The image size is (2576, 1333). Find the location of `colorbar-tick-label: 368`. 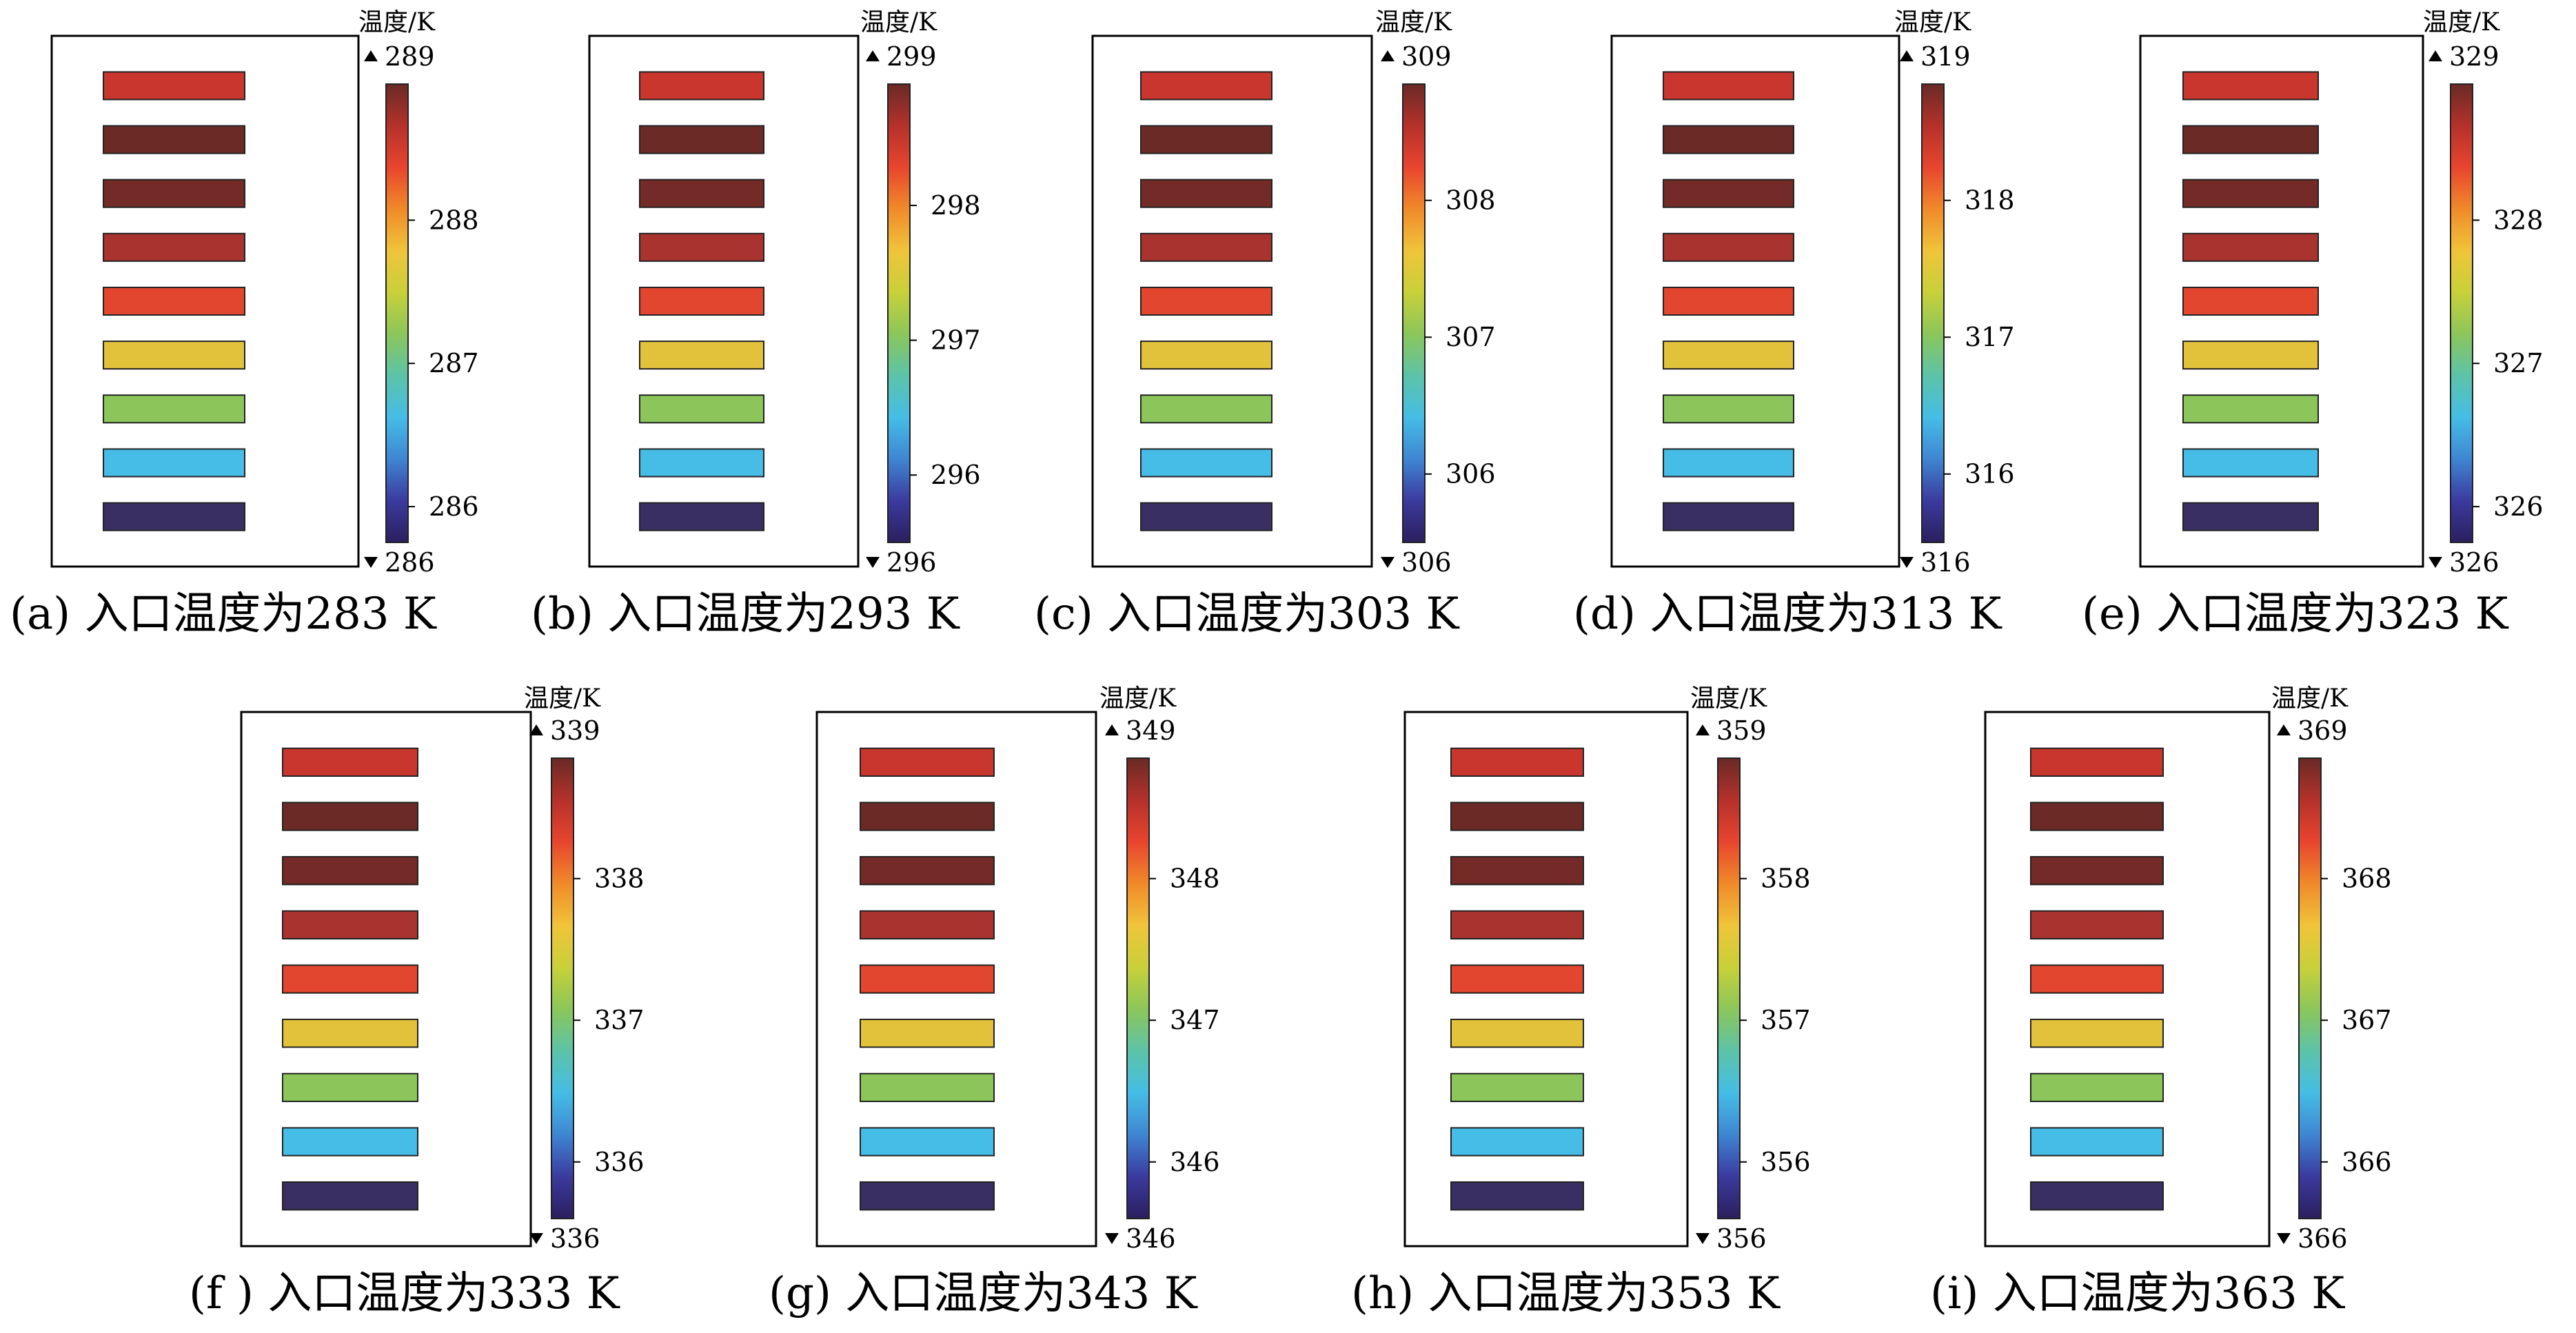

colorbar-tick-label: 368 is located at coordinates (2367, 879).